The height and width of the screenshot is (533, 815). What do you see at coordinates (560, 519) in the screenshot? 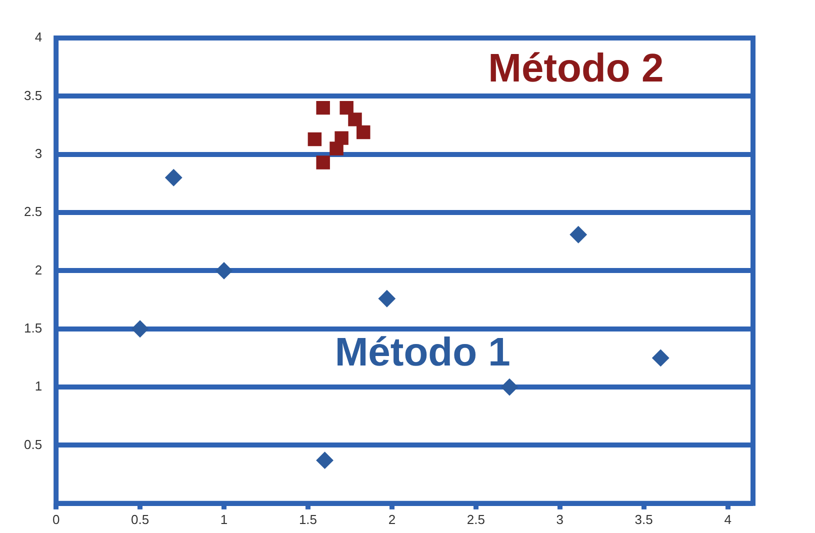
I see `x-tick-label: 3` at bounding box center [560, 519].